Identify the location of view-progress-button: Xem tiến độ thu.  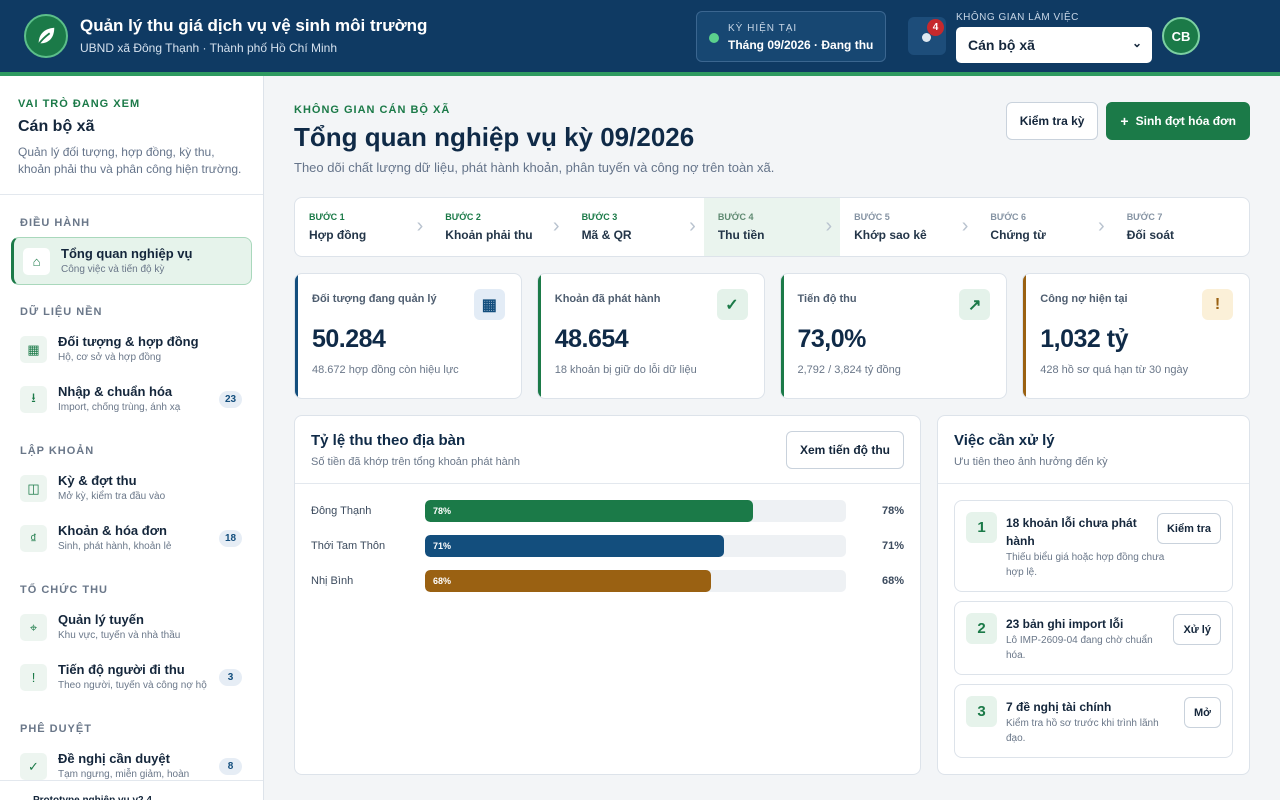
(845, 450).